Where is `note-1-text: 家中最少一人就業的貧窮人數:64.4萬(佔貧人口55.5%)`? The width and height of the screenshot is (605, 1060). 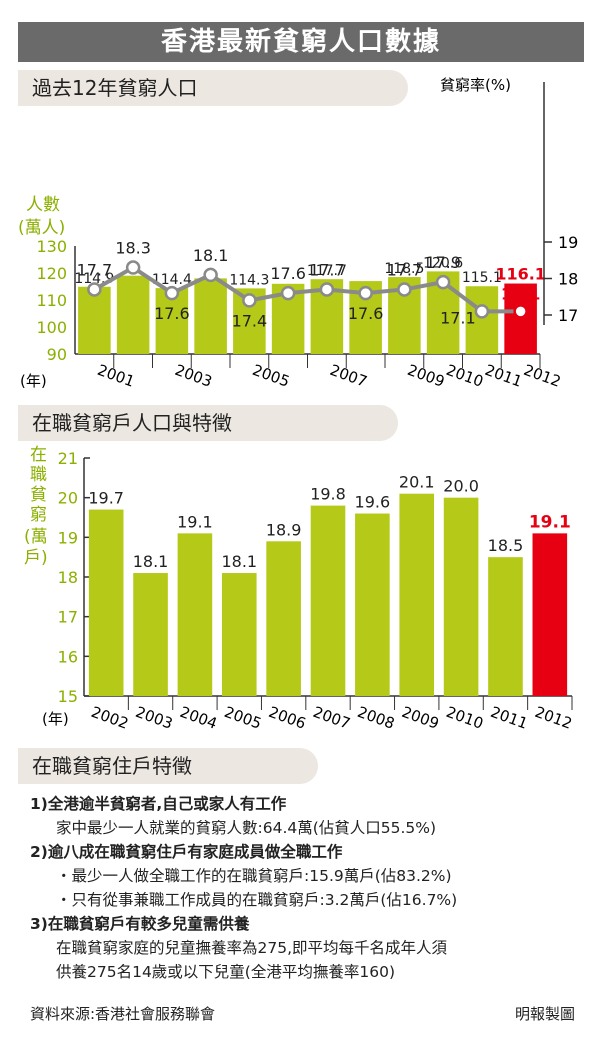
note-1-text: 家中最少一人就業的貧窮人數:64.4萬(佔貧人口55.5%) is located at coordinates (246, 828).